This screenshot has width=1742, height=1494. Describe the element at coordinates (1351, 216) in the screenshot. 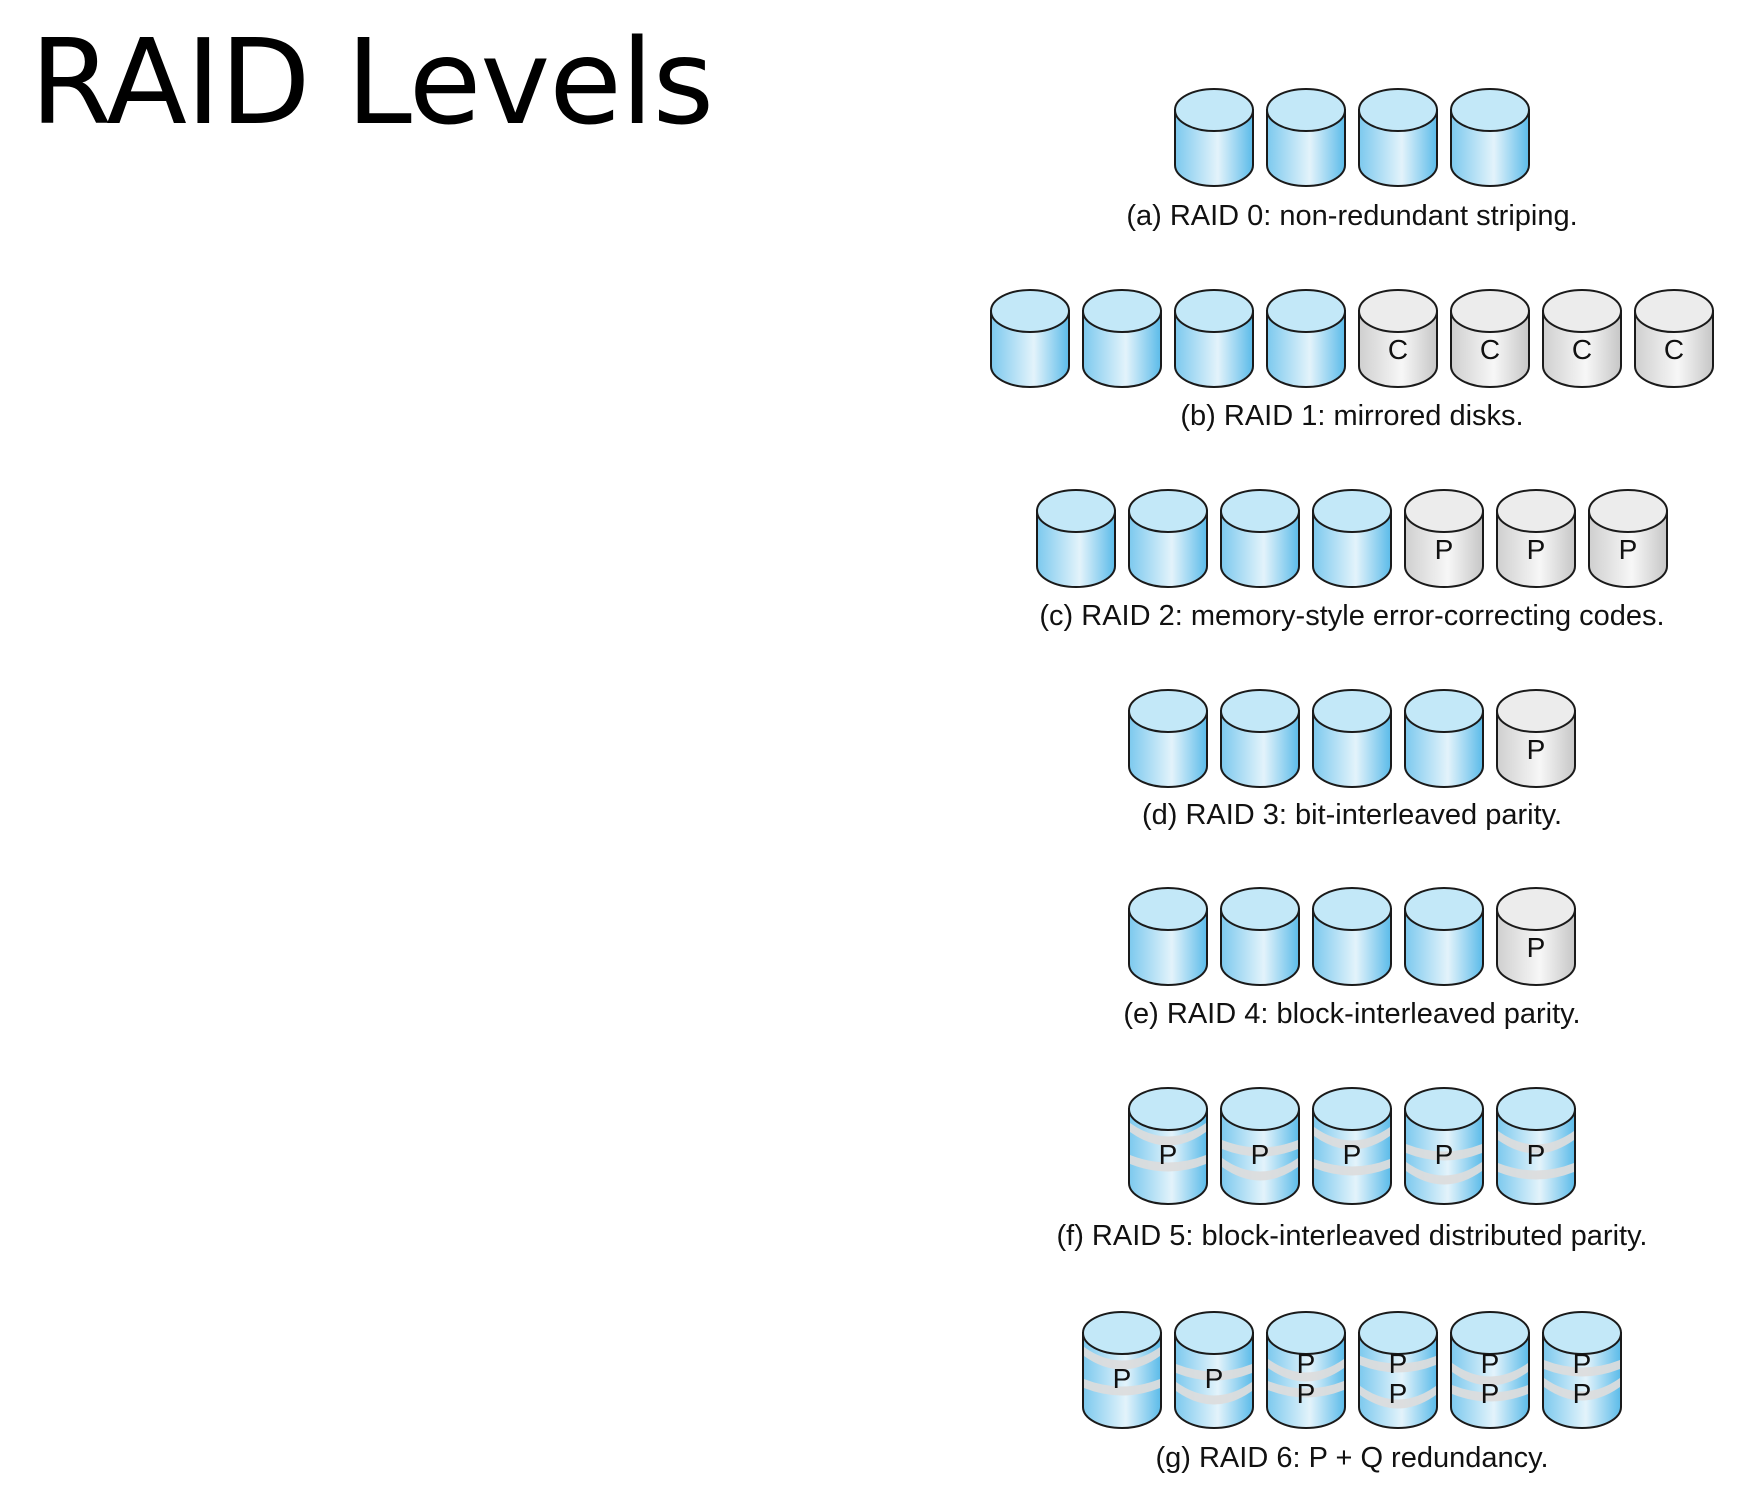

I see `caption-raid-0: (a) RAID 0: non-redundant striping.` at that location.